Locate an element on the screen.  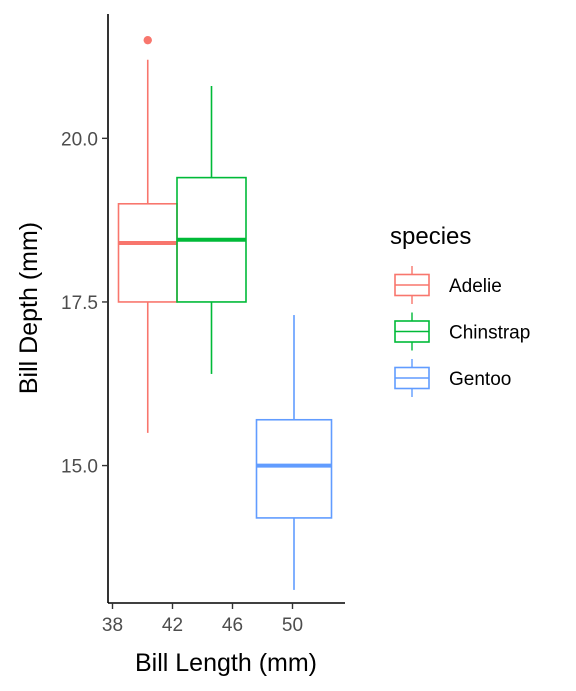
legend-title: species is located at coordinates (430, 236).